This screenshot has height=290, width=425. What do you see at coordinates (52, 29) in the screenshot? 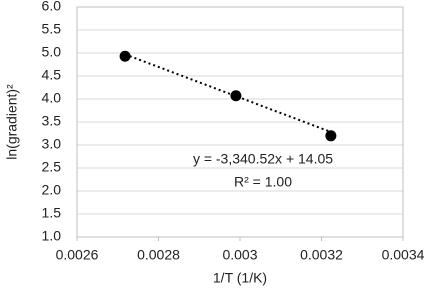
I see `y-tick-label: 5.5` at bounding box center [52, 29].